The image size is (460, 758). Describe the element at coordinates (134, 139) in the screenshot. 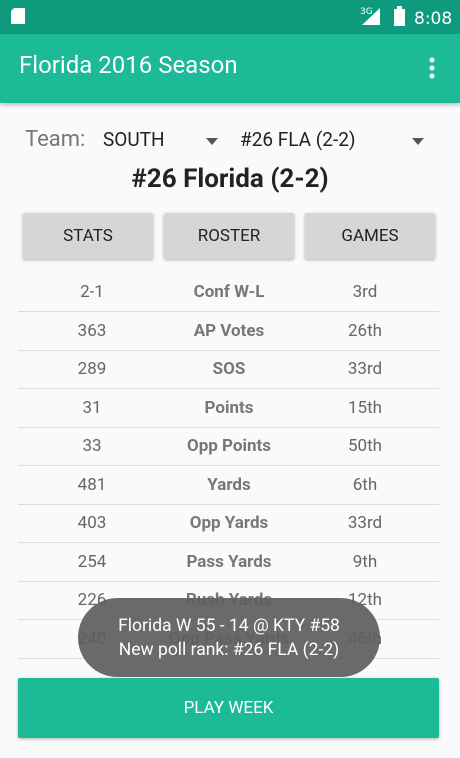

I see `conference-spinner: SOUTH` at that location.